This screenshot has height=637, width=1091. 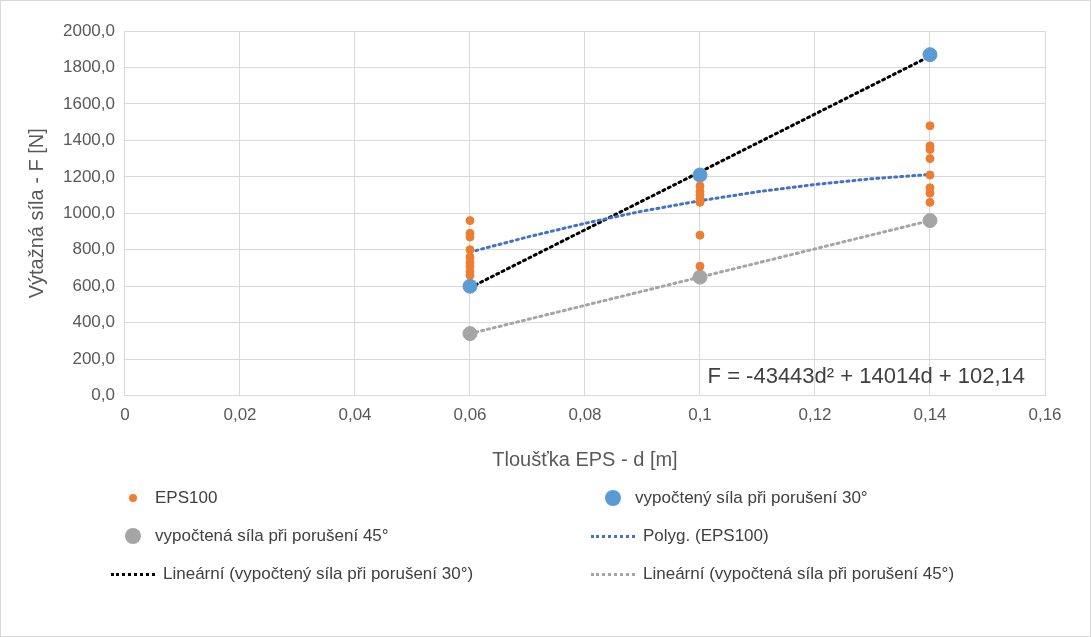 I want to click on x-tick-label: 0,1, so click(x=700, y=415).